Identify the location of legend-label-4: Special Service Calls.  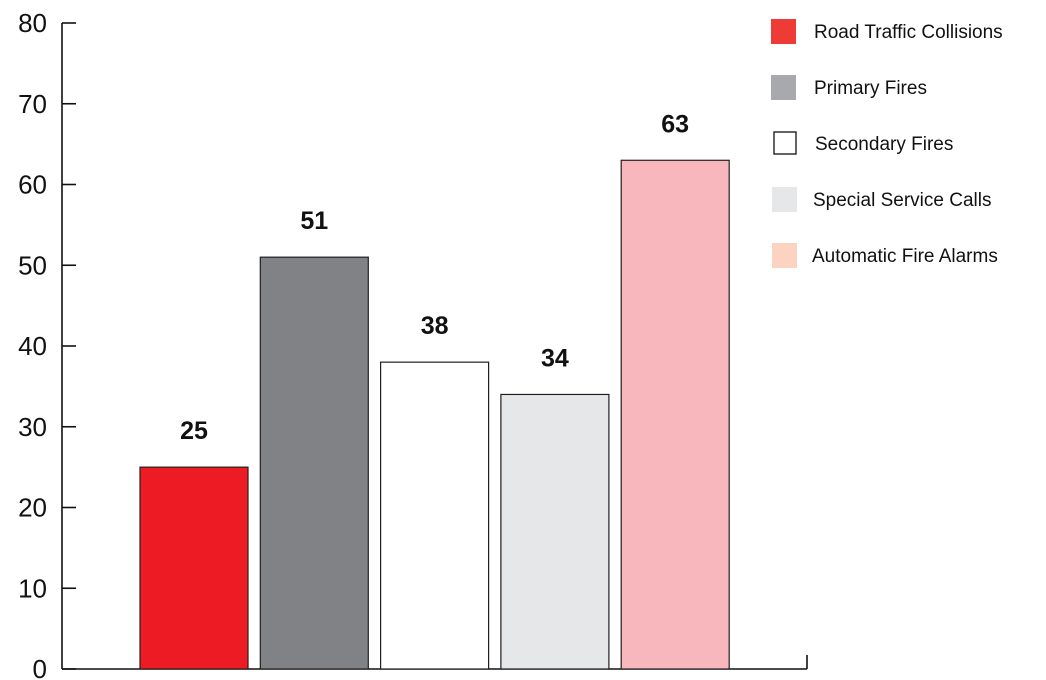
(902, 200).